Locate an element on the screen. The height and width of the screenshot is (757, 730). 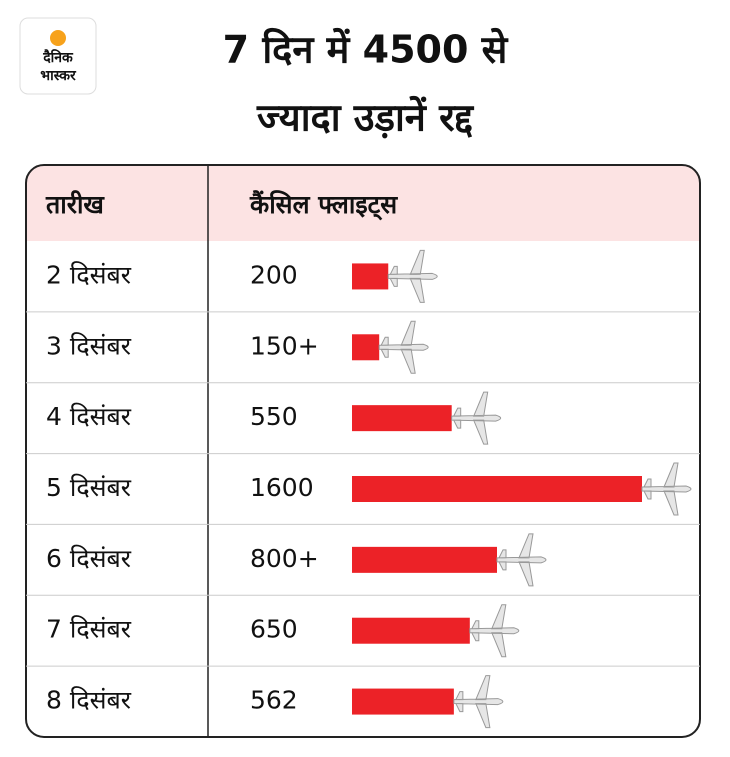
chart-title: 7 दिन में 4500 से is located at coordinates (366, 50).